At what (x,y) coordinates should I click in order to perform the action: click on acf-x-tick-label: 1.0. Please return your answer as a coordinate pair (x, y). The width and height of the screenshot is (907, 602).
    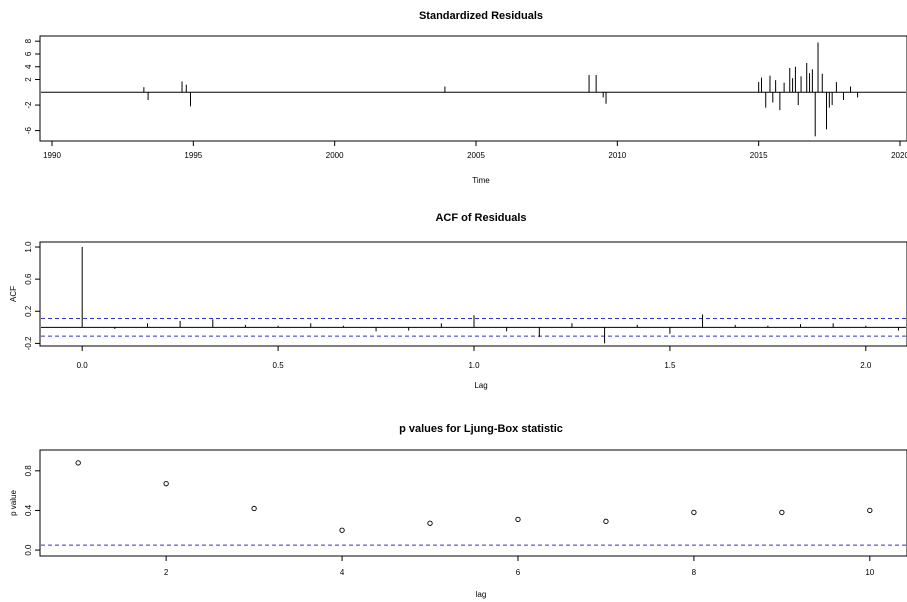
    Looking at the image, I should click on (474, 365).